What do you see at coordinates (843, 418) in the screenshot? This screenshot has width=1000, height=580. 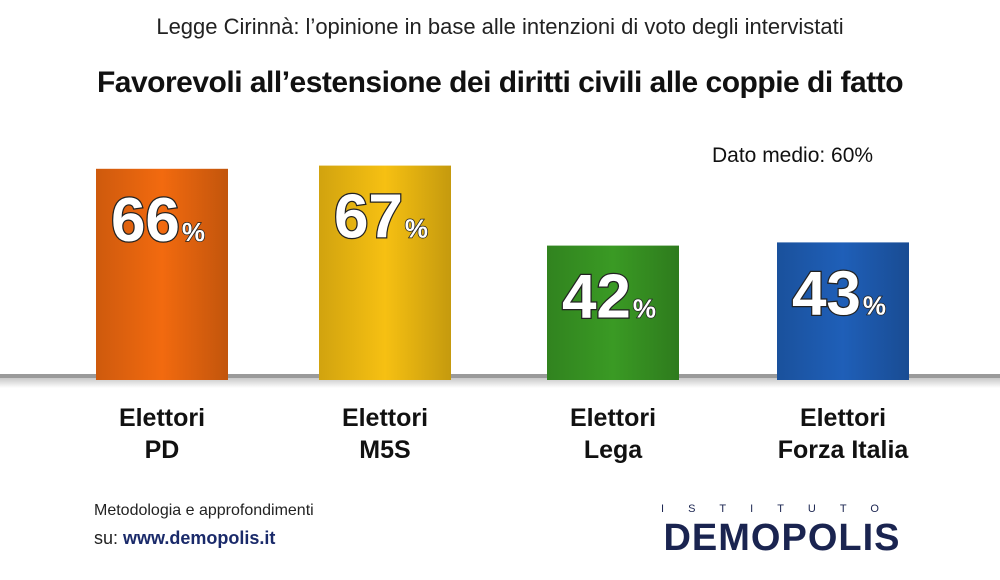 I see `category-label-forza-italia-line1: Elettori` at bounding box center [843, 418].